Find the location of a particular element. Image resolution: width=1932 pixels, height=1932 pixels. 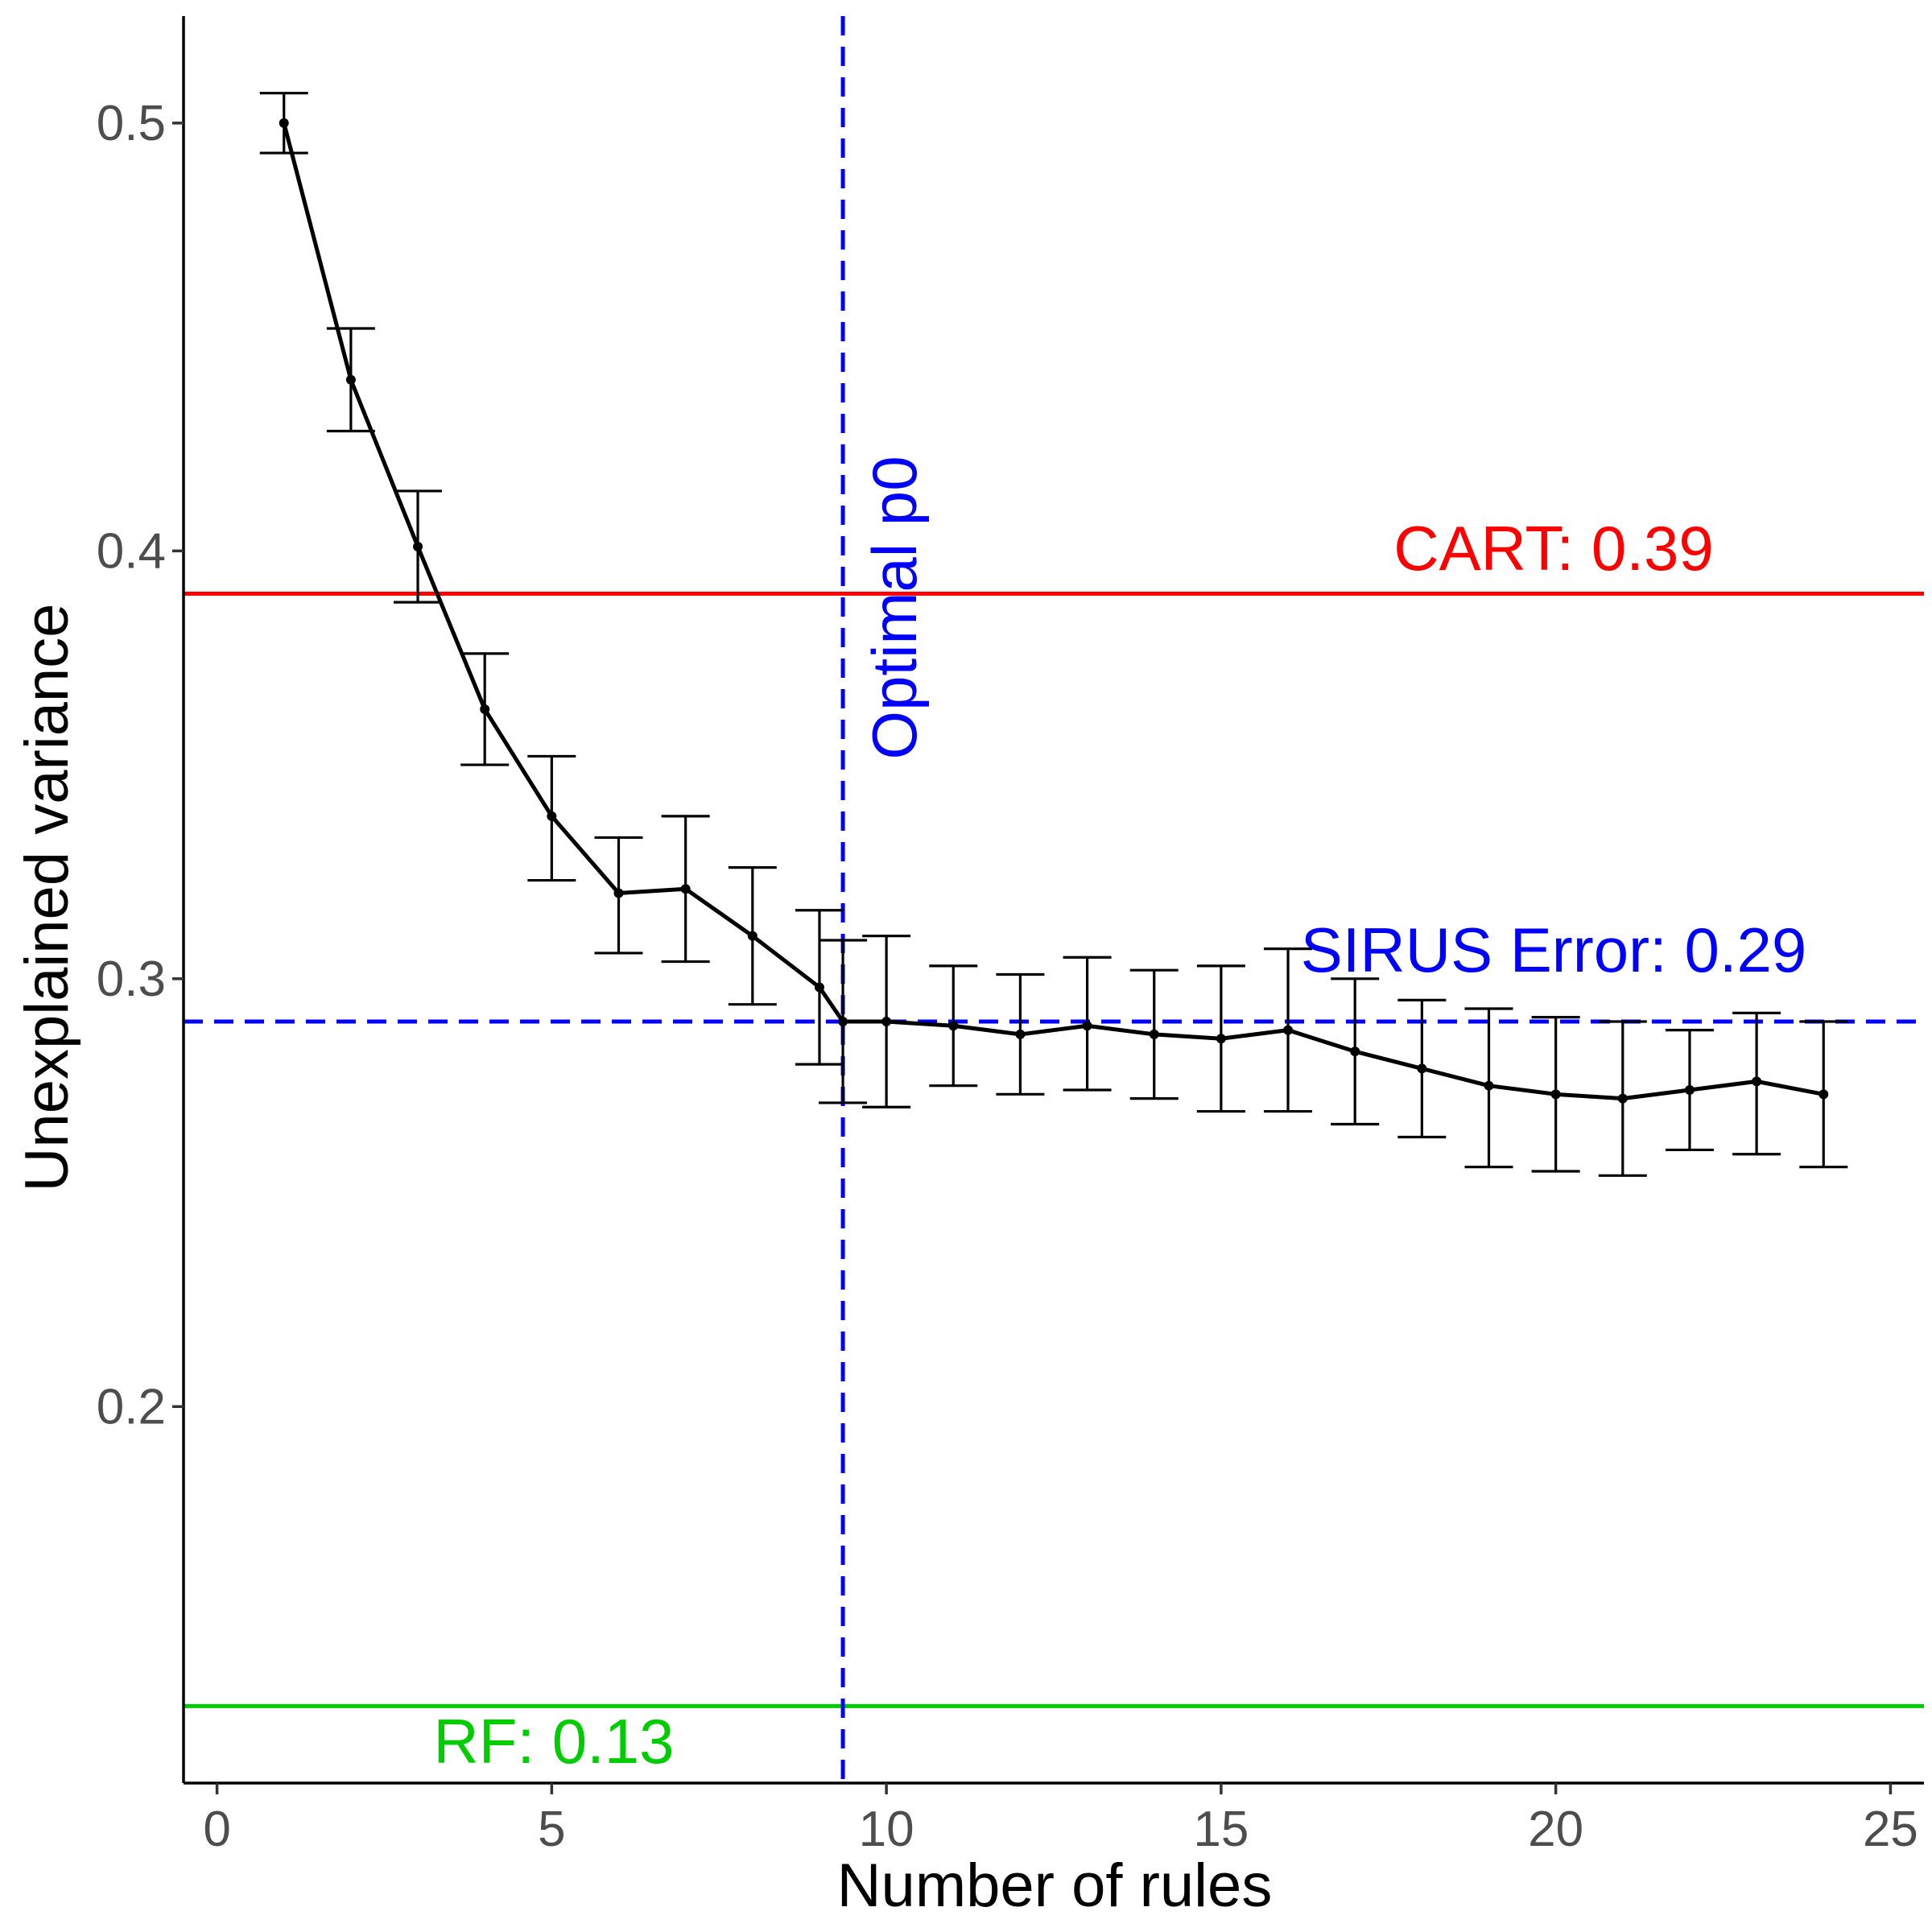

y-axis-title: Unexplained variance is located at coordinates (47, 898).